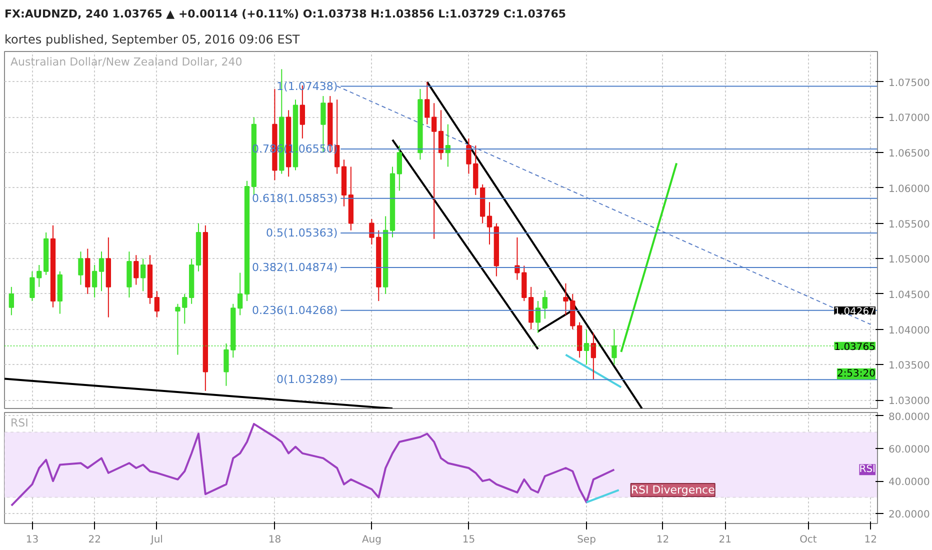  I want to click on ref-line-label: 0.5(1.05363), so click(302, 233).